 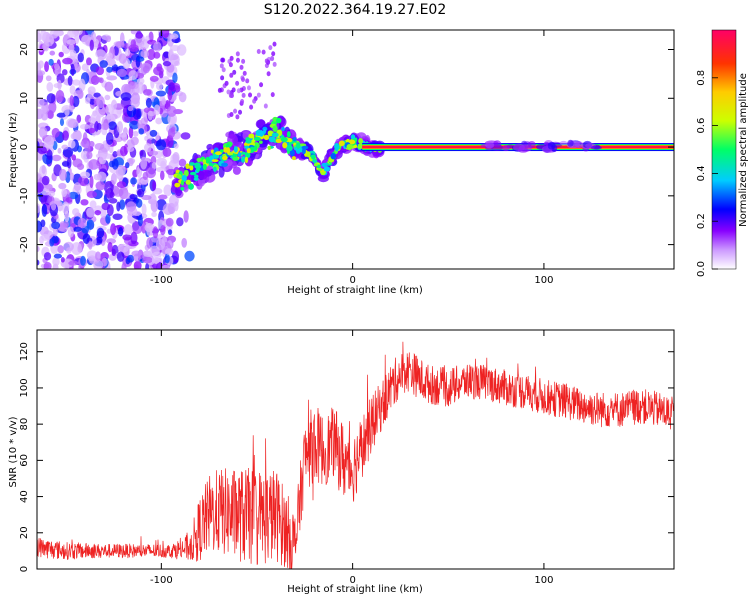 I want to click on colorbar-ticks: 0.0 0.2 0.4 0.6 0.8, so click(x=707, y=173).